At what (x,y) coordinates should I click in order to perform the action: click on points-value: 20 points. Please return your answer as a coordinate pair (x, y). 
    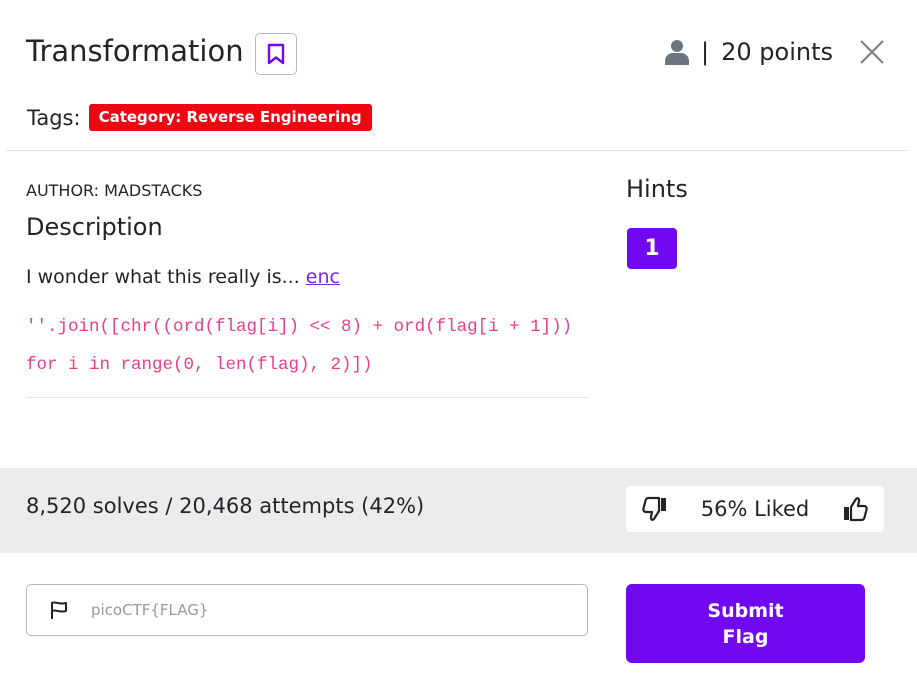
    Looking at the image, I should click on (777, 52).